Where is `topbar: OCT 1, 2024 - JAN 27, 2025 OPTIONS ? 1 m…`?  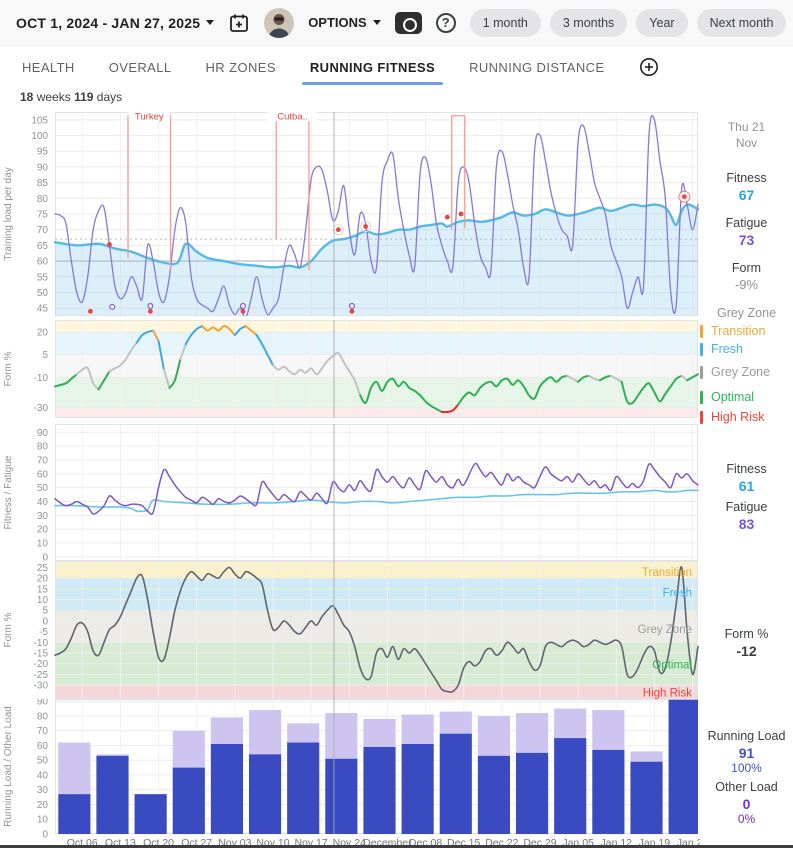 topbar: OCT 1, 2024 - JAN 27, 2025 OPTIONS ? 1 m… is located at coordinates (396, 23).